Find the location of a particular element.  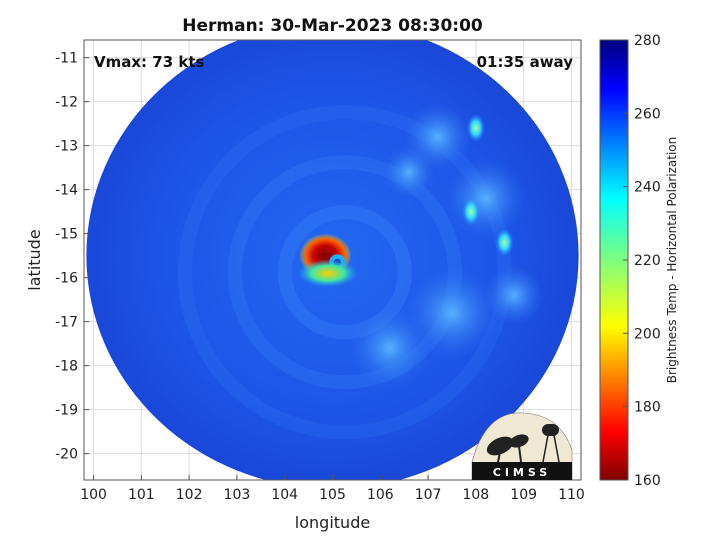

x-tick-label: 102 is located at coordinates (189, 495).